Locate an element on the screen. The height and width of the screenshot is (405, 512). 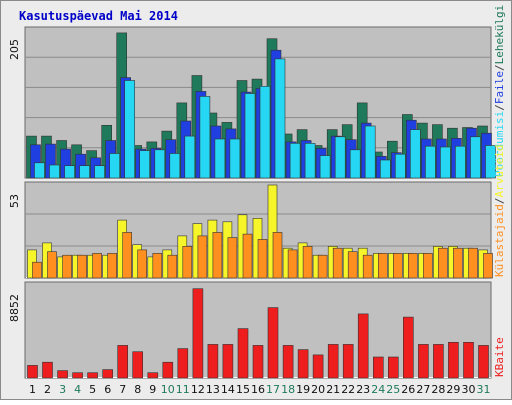
y-max-label: 53 is located at coordinates (14, 201).